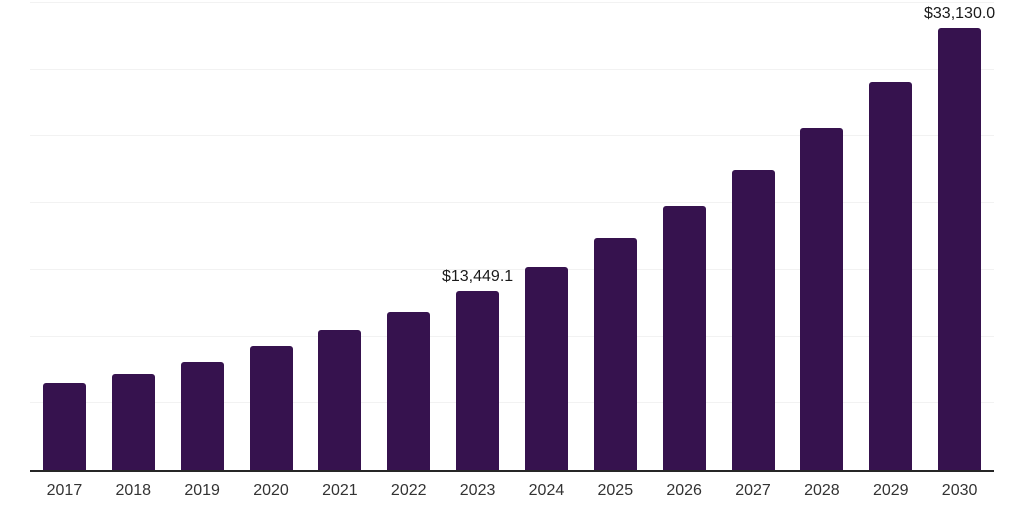 This screenshot has width=1024, height=512. What do you see at coordinates (477, 236) in the screenshot?
I see `bar-slot-2023: $13,449.1` at bounding box center [477, 236].